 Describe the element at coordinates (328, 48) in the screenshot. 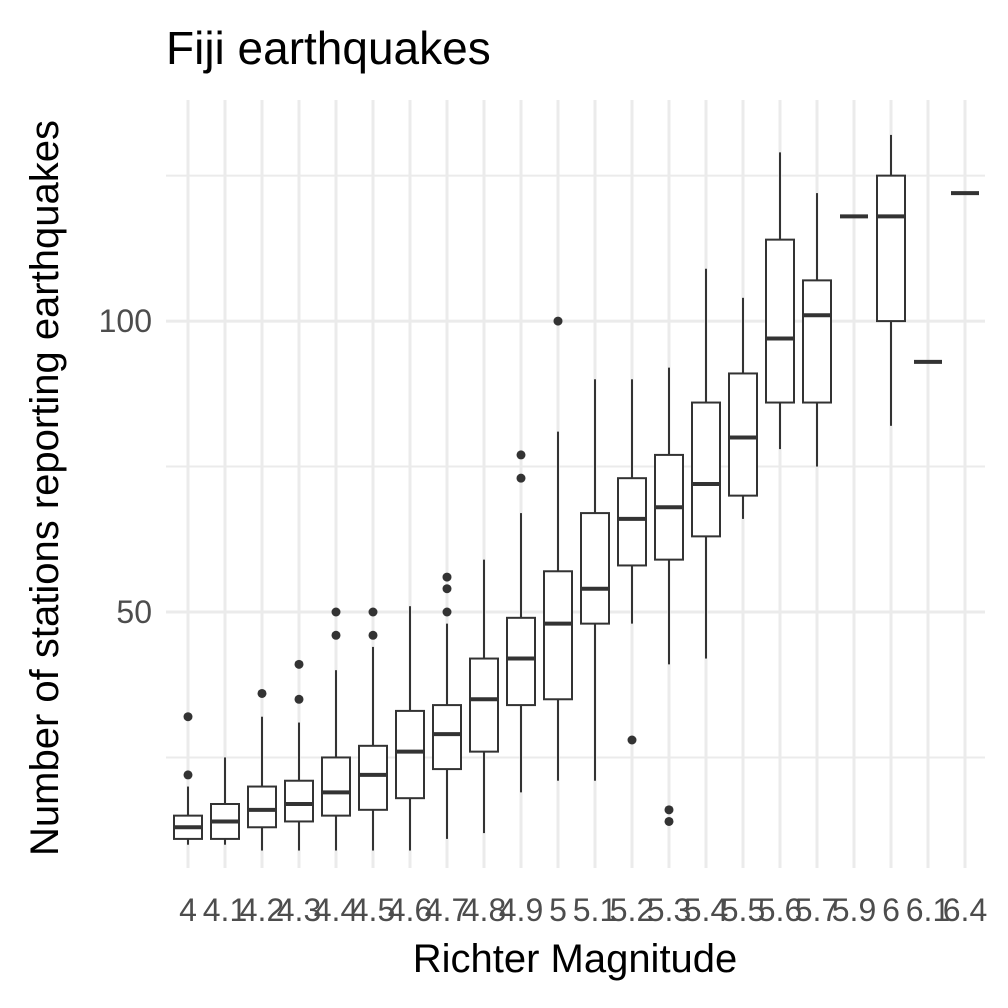

I see `chart-title: Fiji earthquakes` at that location.